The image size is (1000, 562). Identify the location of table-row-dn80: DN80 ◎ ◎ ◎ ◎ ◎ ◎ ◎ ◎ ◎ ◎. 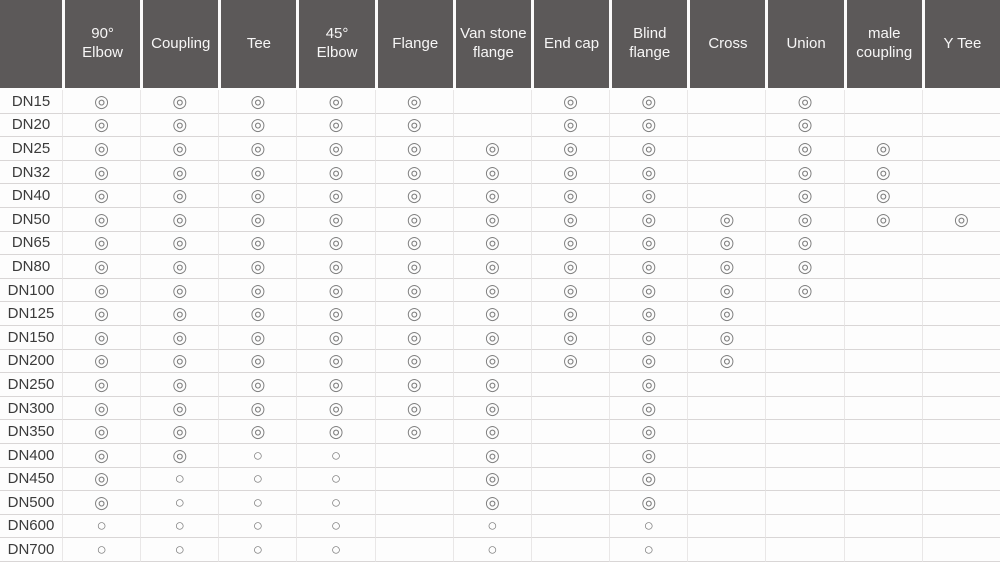
(500, 267).